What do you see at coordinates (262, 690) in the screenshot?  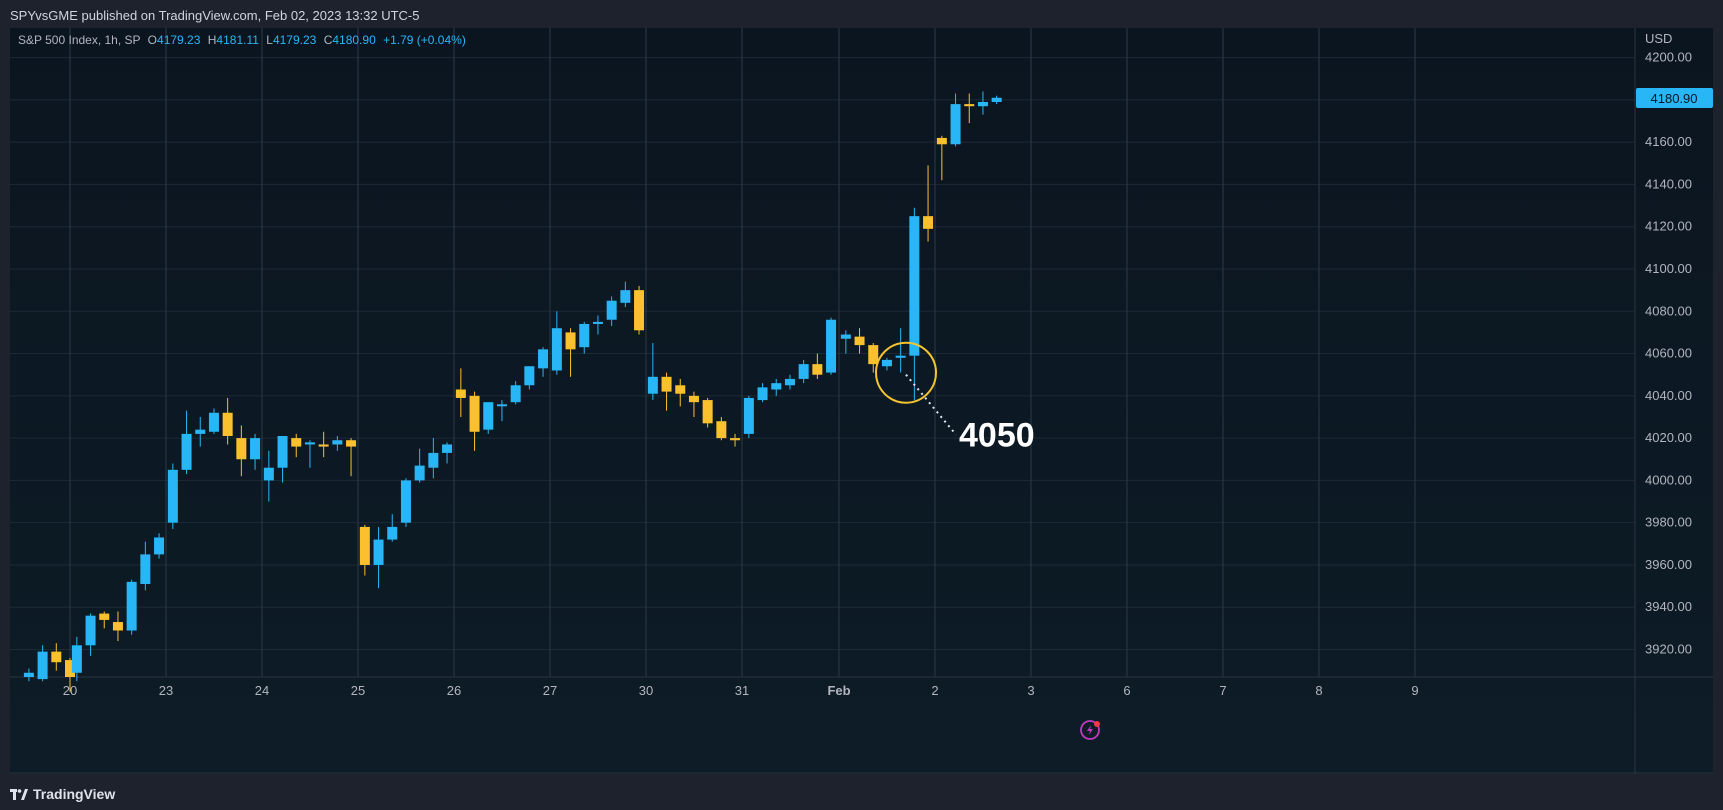 I see `time-tick-label: 24` at bounding box center [262, 690].